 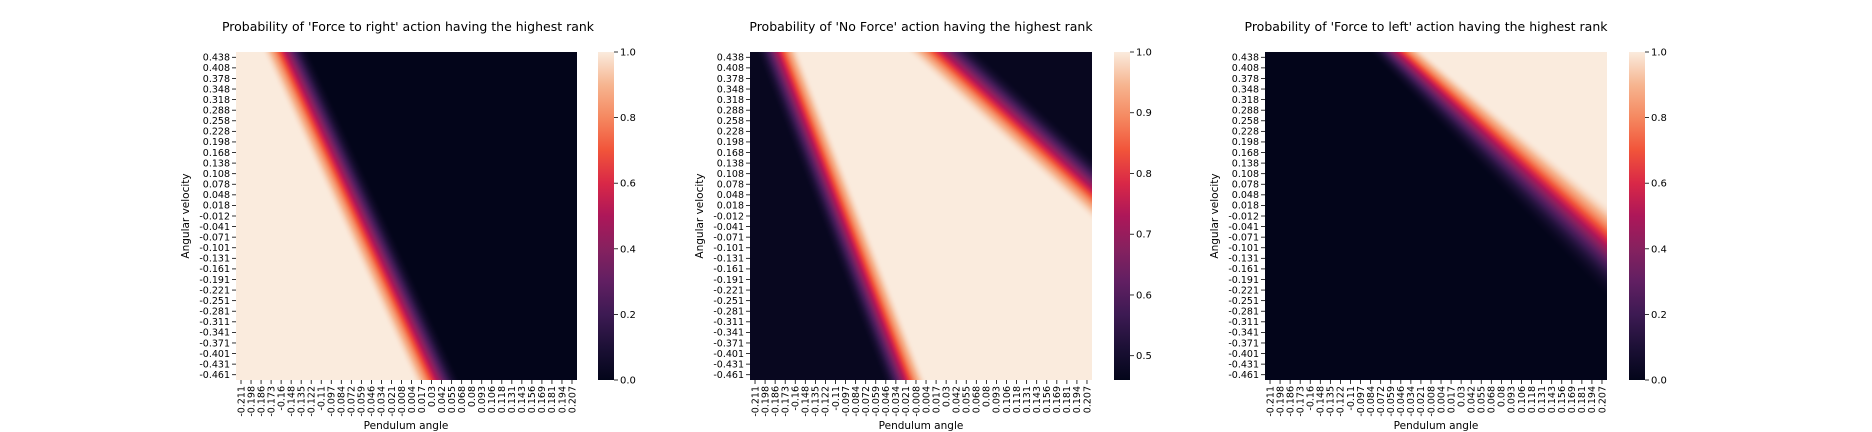 I want to click on y-tick-label: -0.461, so click(x=728, y=375).